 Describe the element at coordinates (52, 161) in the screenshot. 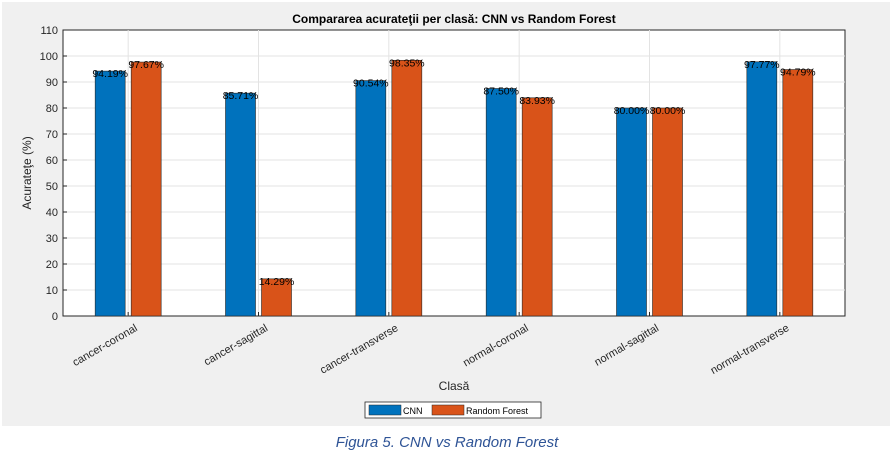

I see `y-tick-label: 60` at that location.